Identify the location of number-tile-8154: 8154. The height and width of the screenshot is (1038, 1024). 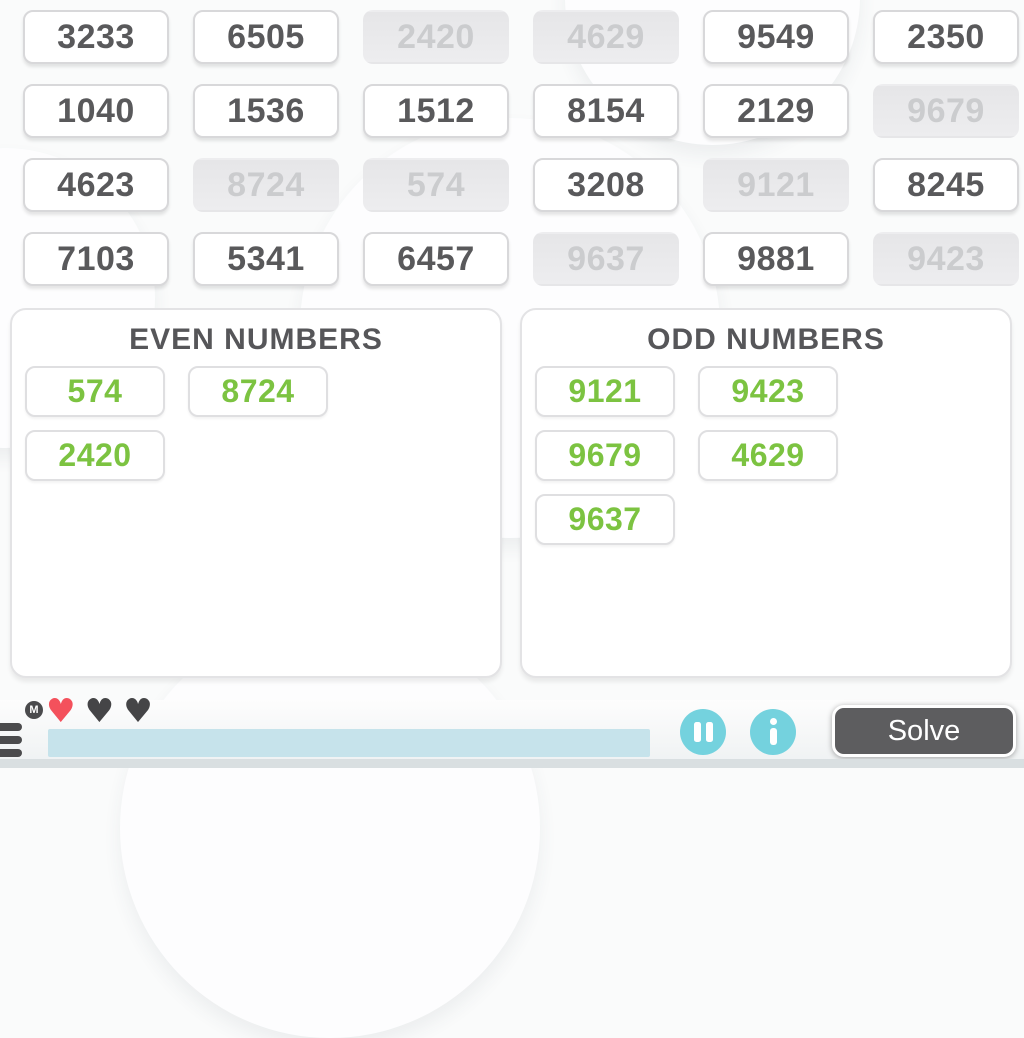
(606, 111).